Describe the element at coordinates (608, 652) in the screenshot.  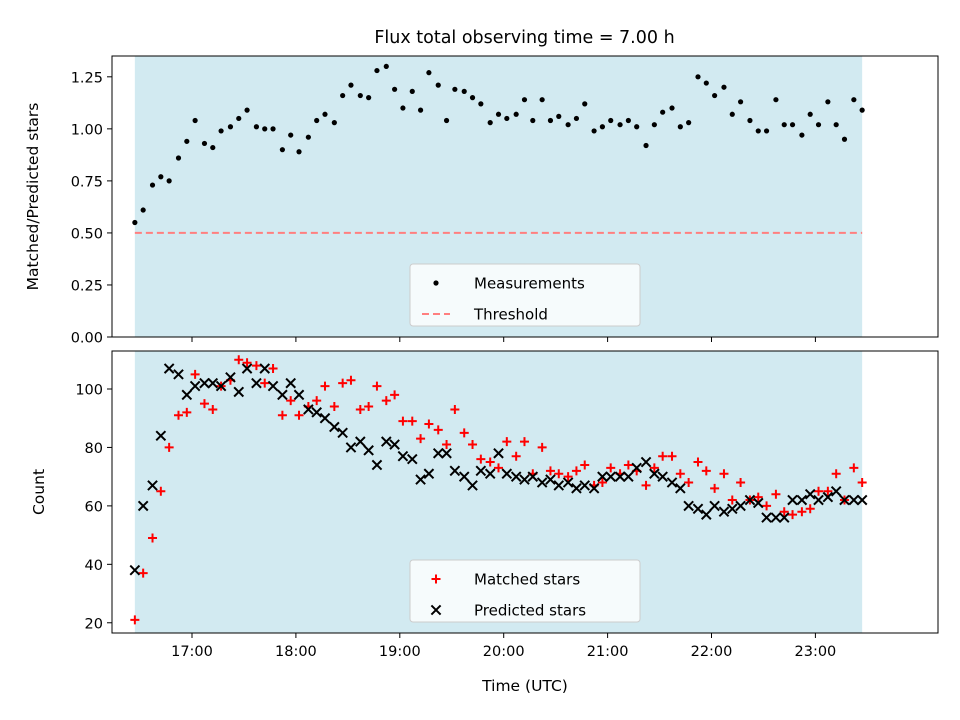
I see `x-tick-label: 21:00` at that location.